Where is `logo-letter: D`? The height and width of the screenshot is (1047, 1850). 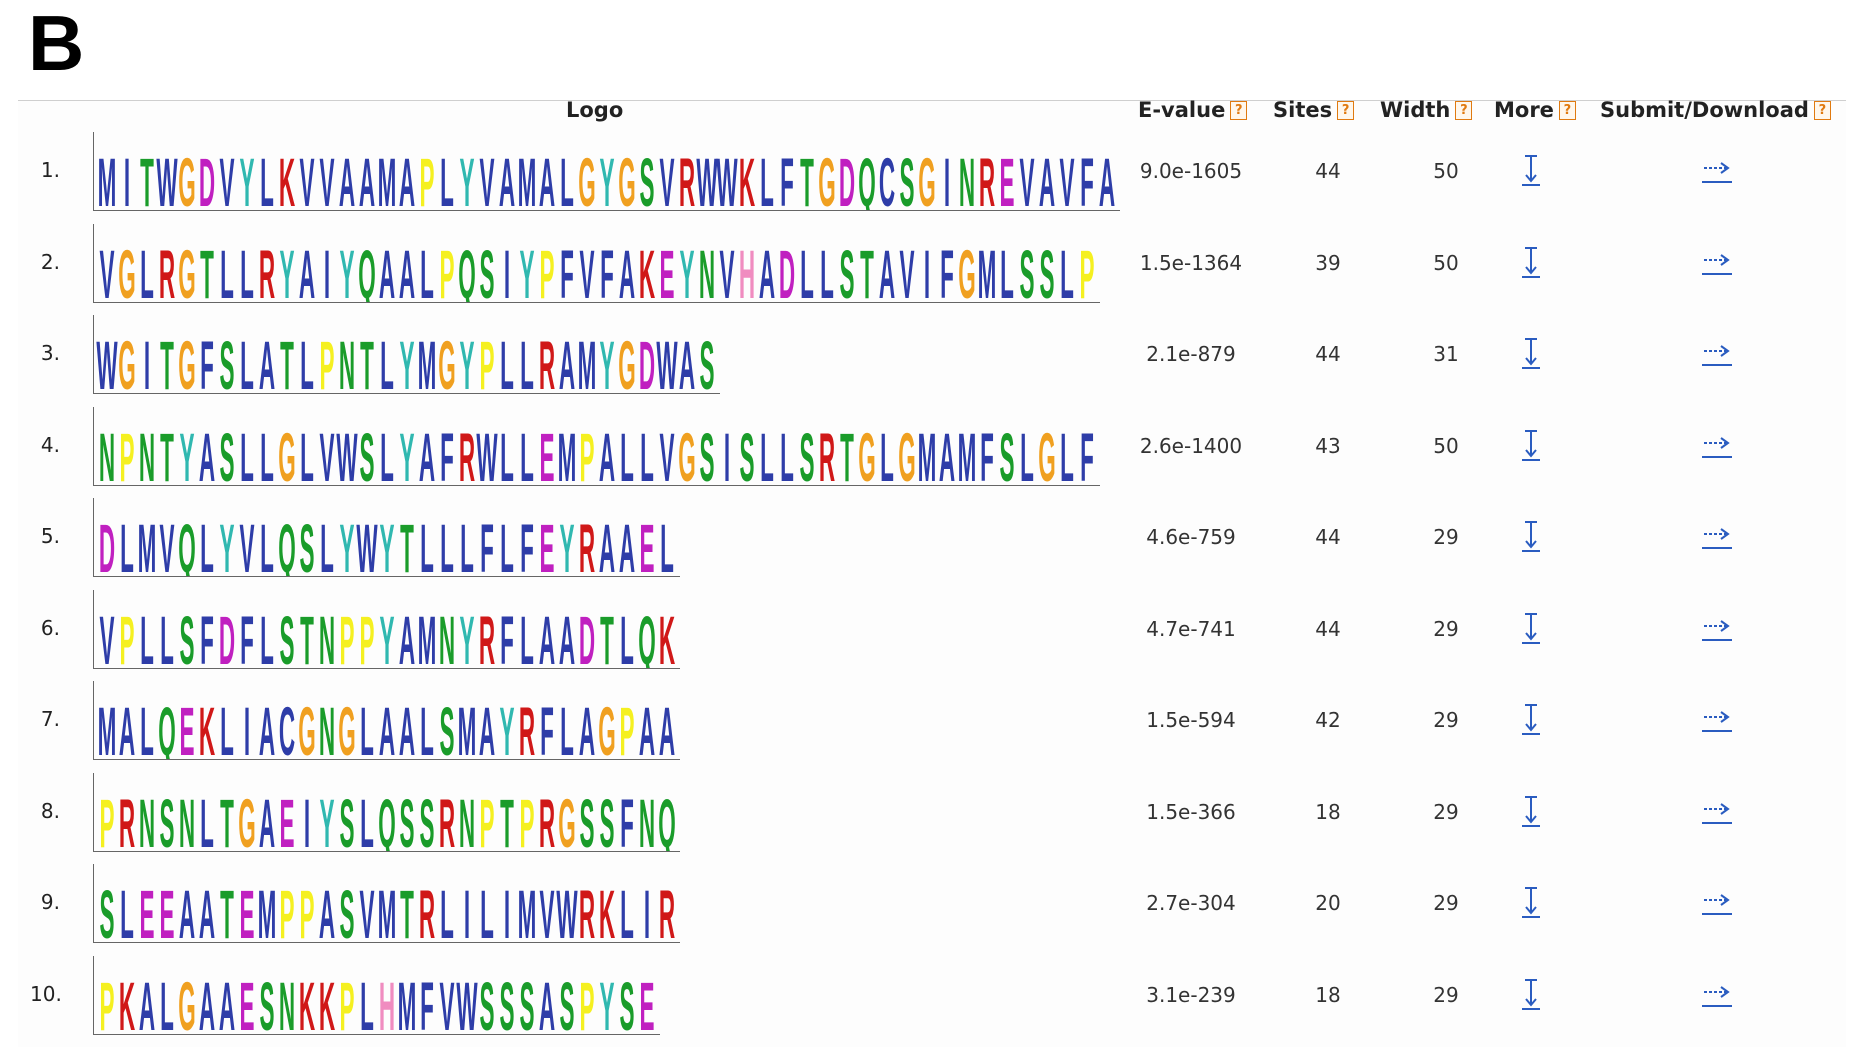 logo-letter: D is located at coordinates (107, 543).